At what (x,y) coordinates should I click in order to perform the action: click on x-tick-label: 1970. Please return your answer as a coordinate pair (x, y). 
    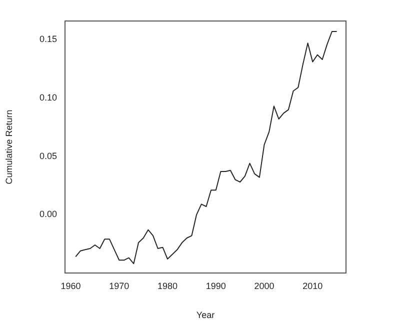
    Looking at the image, I should click on (119, 285).